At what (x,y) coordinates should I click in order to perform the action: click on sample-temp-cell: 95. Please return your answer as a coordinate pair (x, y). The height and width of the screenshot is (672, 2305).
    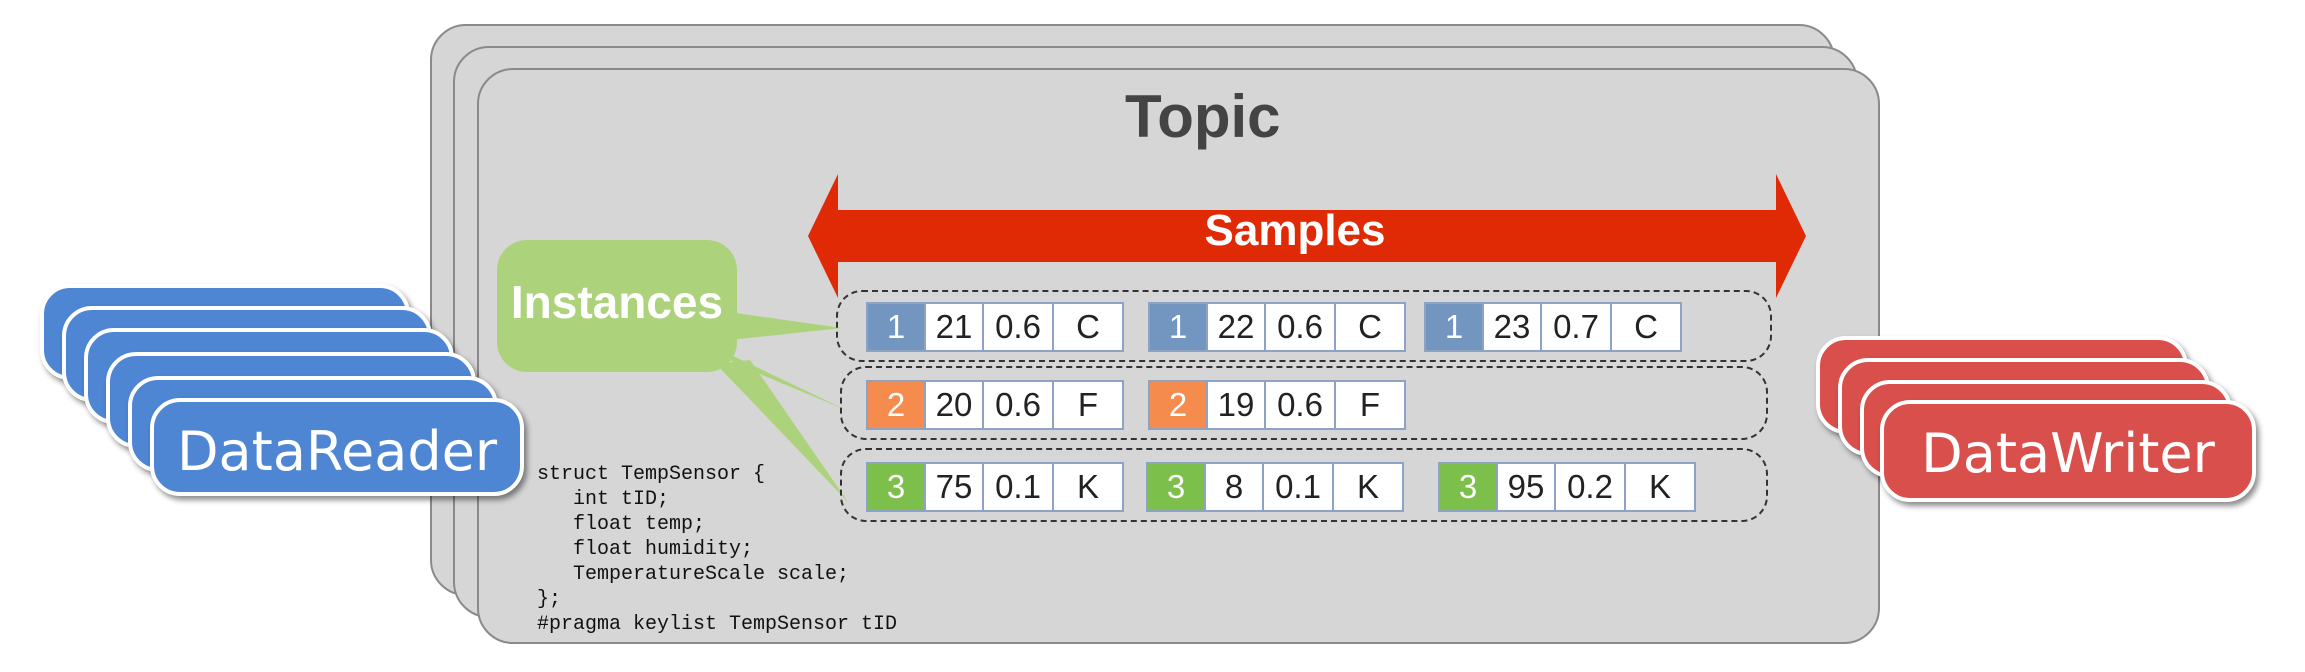
    Looking at the image, I should click on (1526, 487).